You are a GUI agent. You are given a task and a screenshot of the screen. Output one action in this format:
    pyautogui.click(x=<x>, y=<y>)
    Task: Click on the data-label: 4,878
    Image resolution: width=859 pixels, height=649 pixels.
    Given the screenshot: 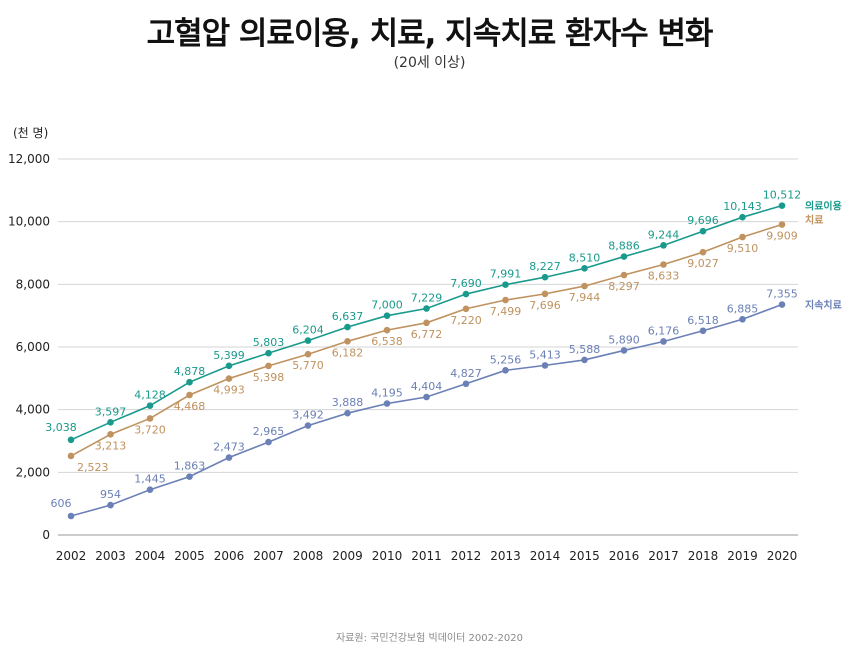 What is the action you would take?
    pyautogui.click(x=190, y=371)
    